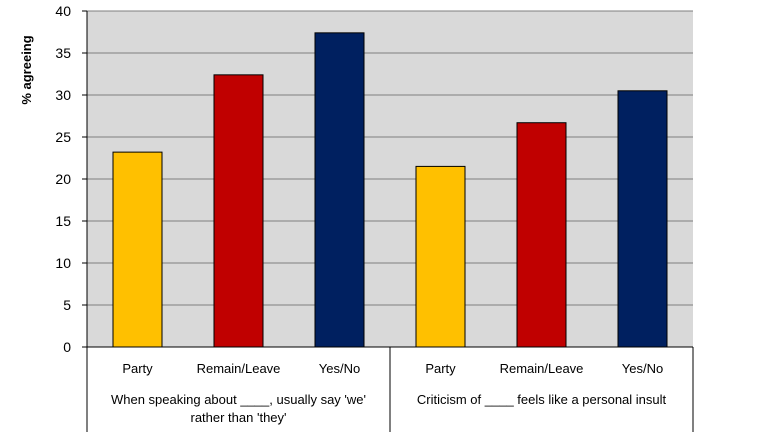  Describe the element at coordinates (63, 179) in the screenshot. I see `y-tick-label: 20` at that location.